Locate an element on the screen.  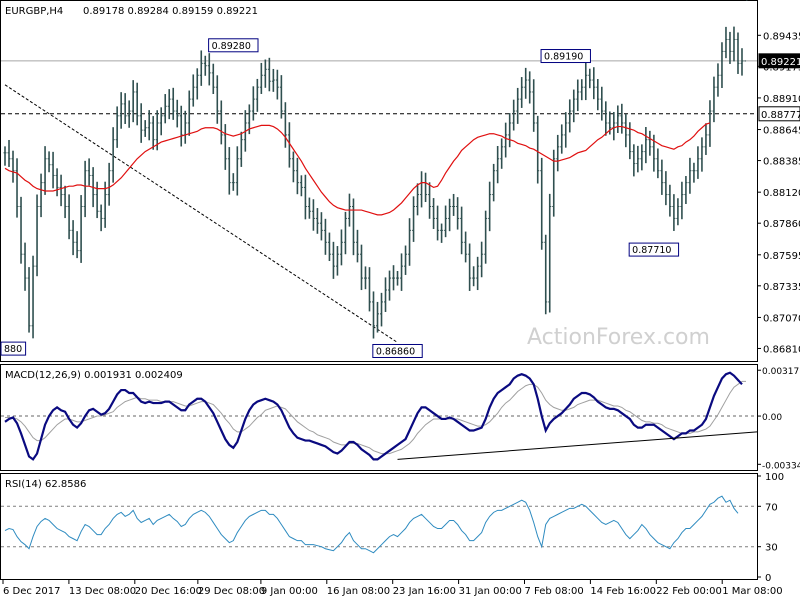
price-annotation-label: 0.87710 is located at coordinates (651, 250).